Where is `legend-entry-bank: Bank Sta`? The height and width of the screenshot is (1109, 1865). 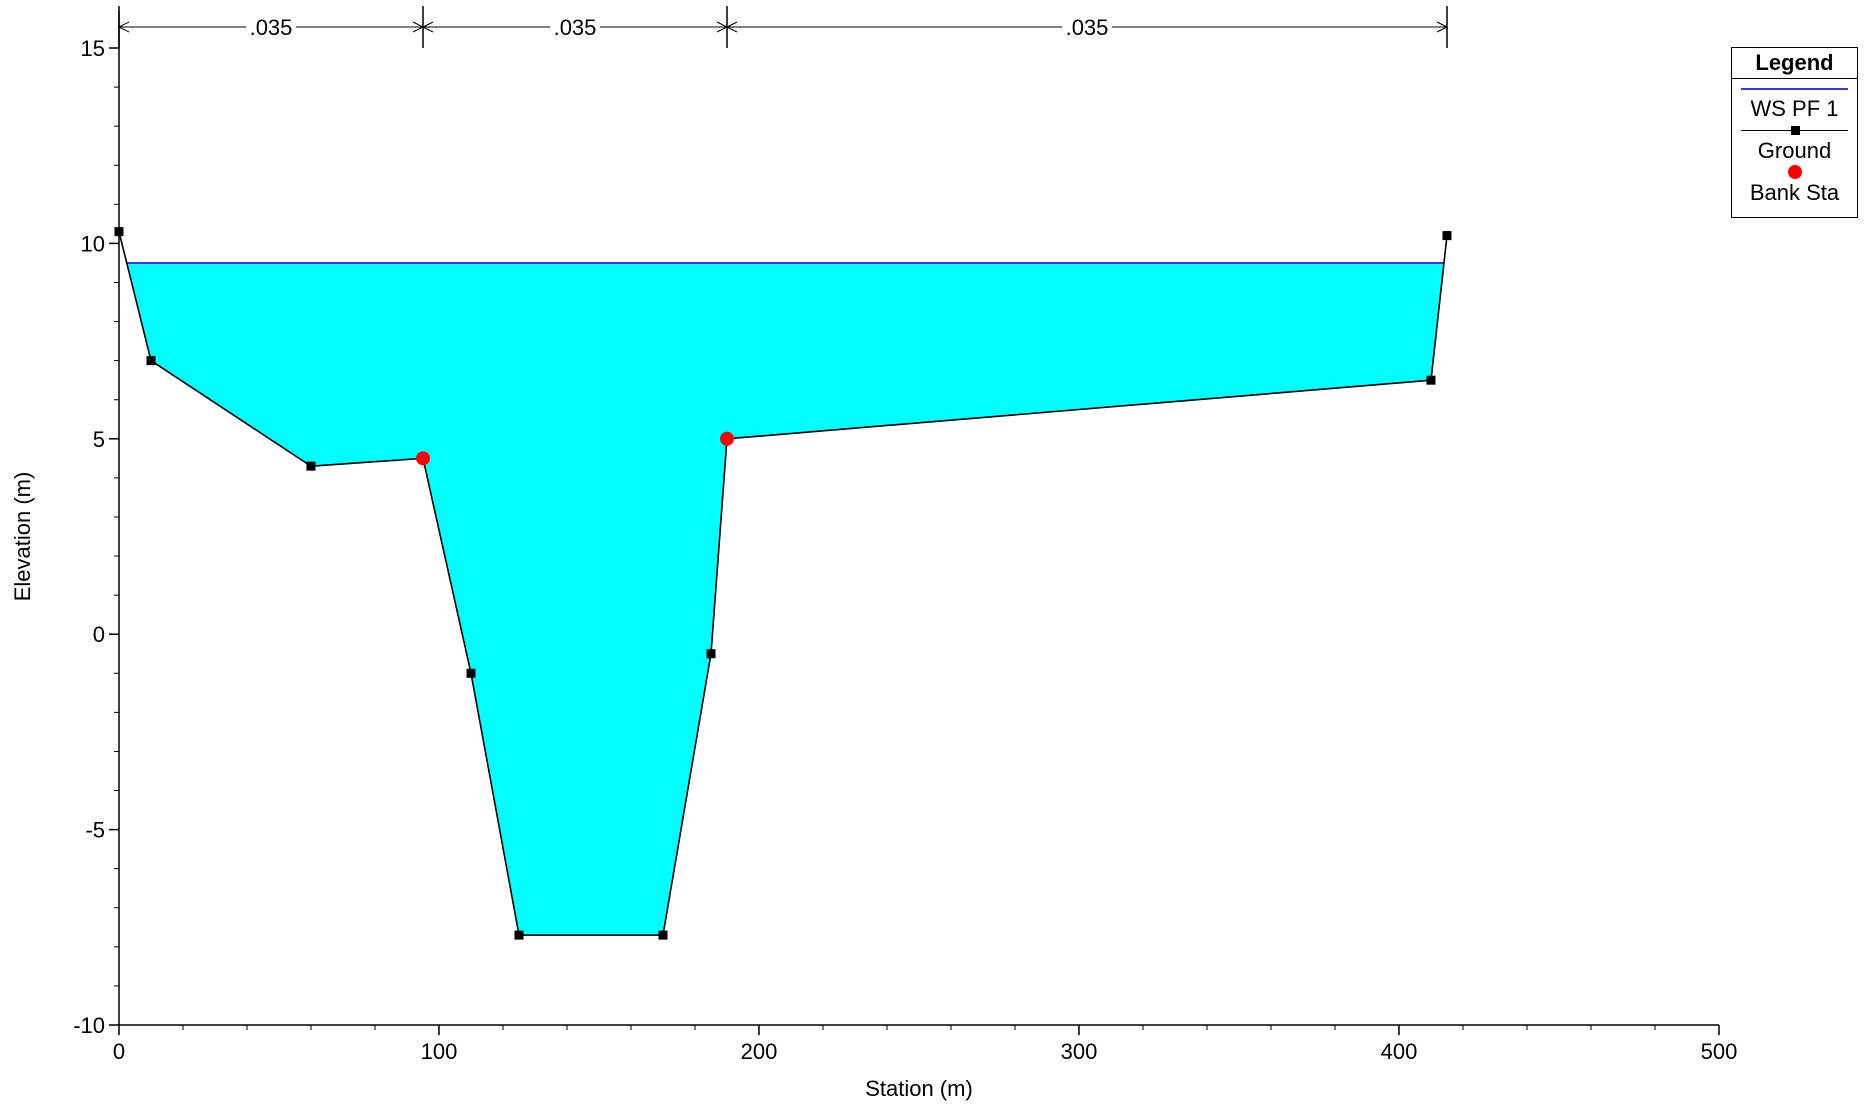 legend-entry-bank: Bank Sta is located at coordinates (1794, 184).